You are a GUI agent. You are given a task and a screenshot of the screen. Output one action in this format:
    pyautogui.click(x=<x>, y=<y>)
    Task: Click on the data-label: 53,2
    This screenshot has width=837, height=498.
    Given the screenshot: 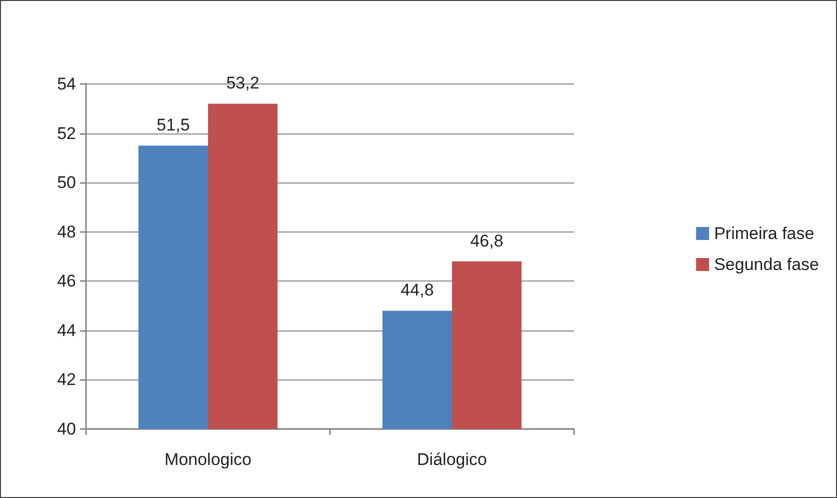 What is the action you would take?
    pyautogui.click(x=243, y=83)
    